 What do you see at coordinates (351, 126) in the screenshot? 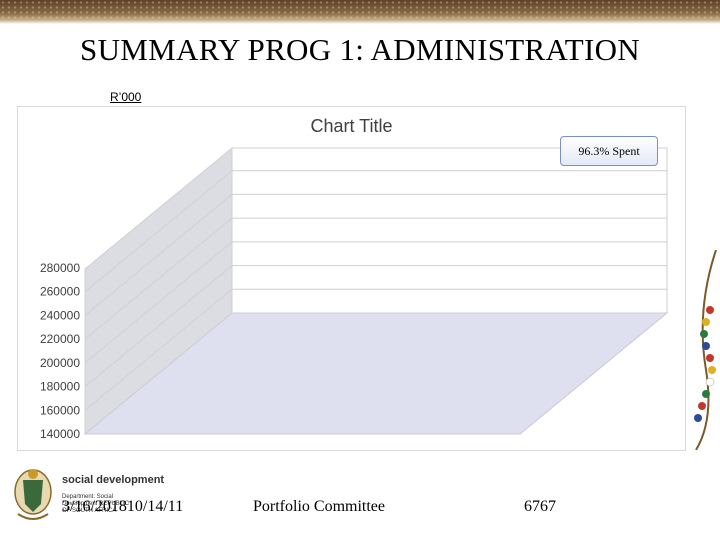
I see `chart-title: Chart Title` at bounding box center [351, 126].